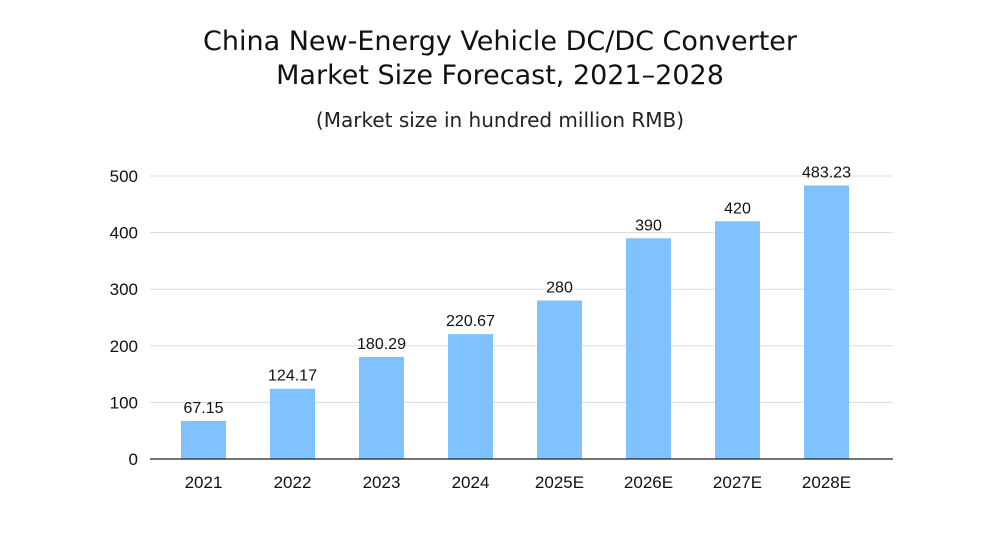  I want to click on data-label: 390, so click(648, 225).